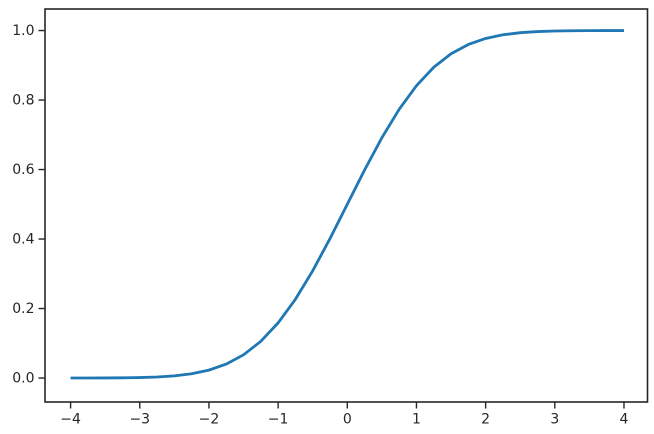 The width and height of the screenshot is (654, 434). What do you see at coordinates (70, 420) in the screenshot?
I see `x-axis-tick-label: −4` at bounding box center [70, 420].